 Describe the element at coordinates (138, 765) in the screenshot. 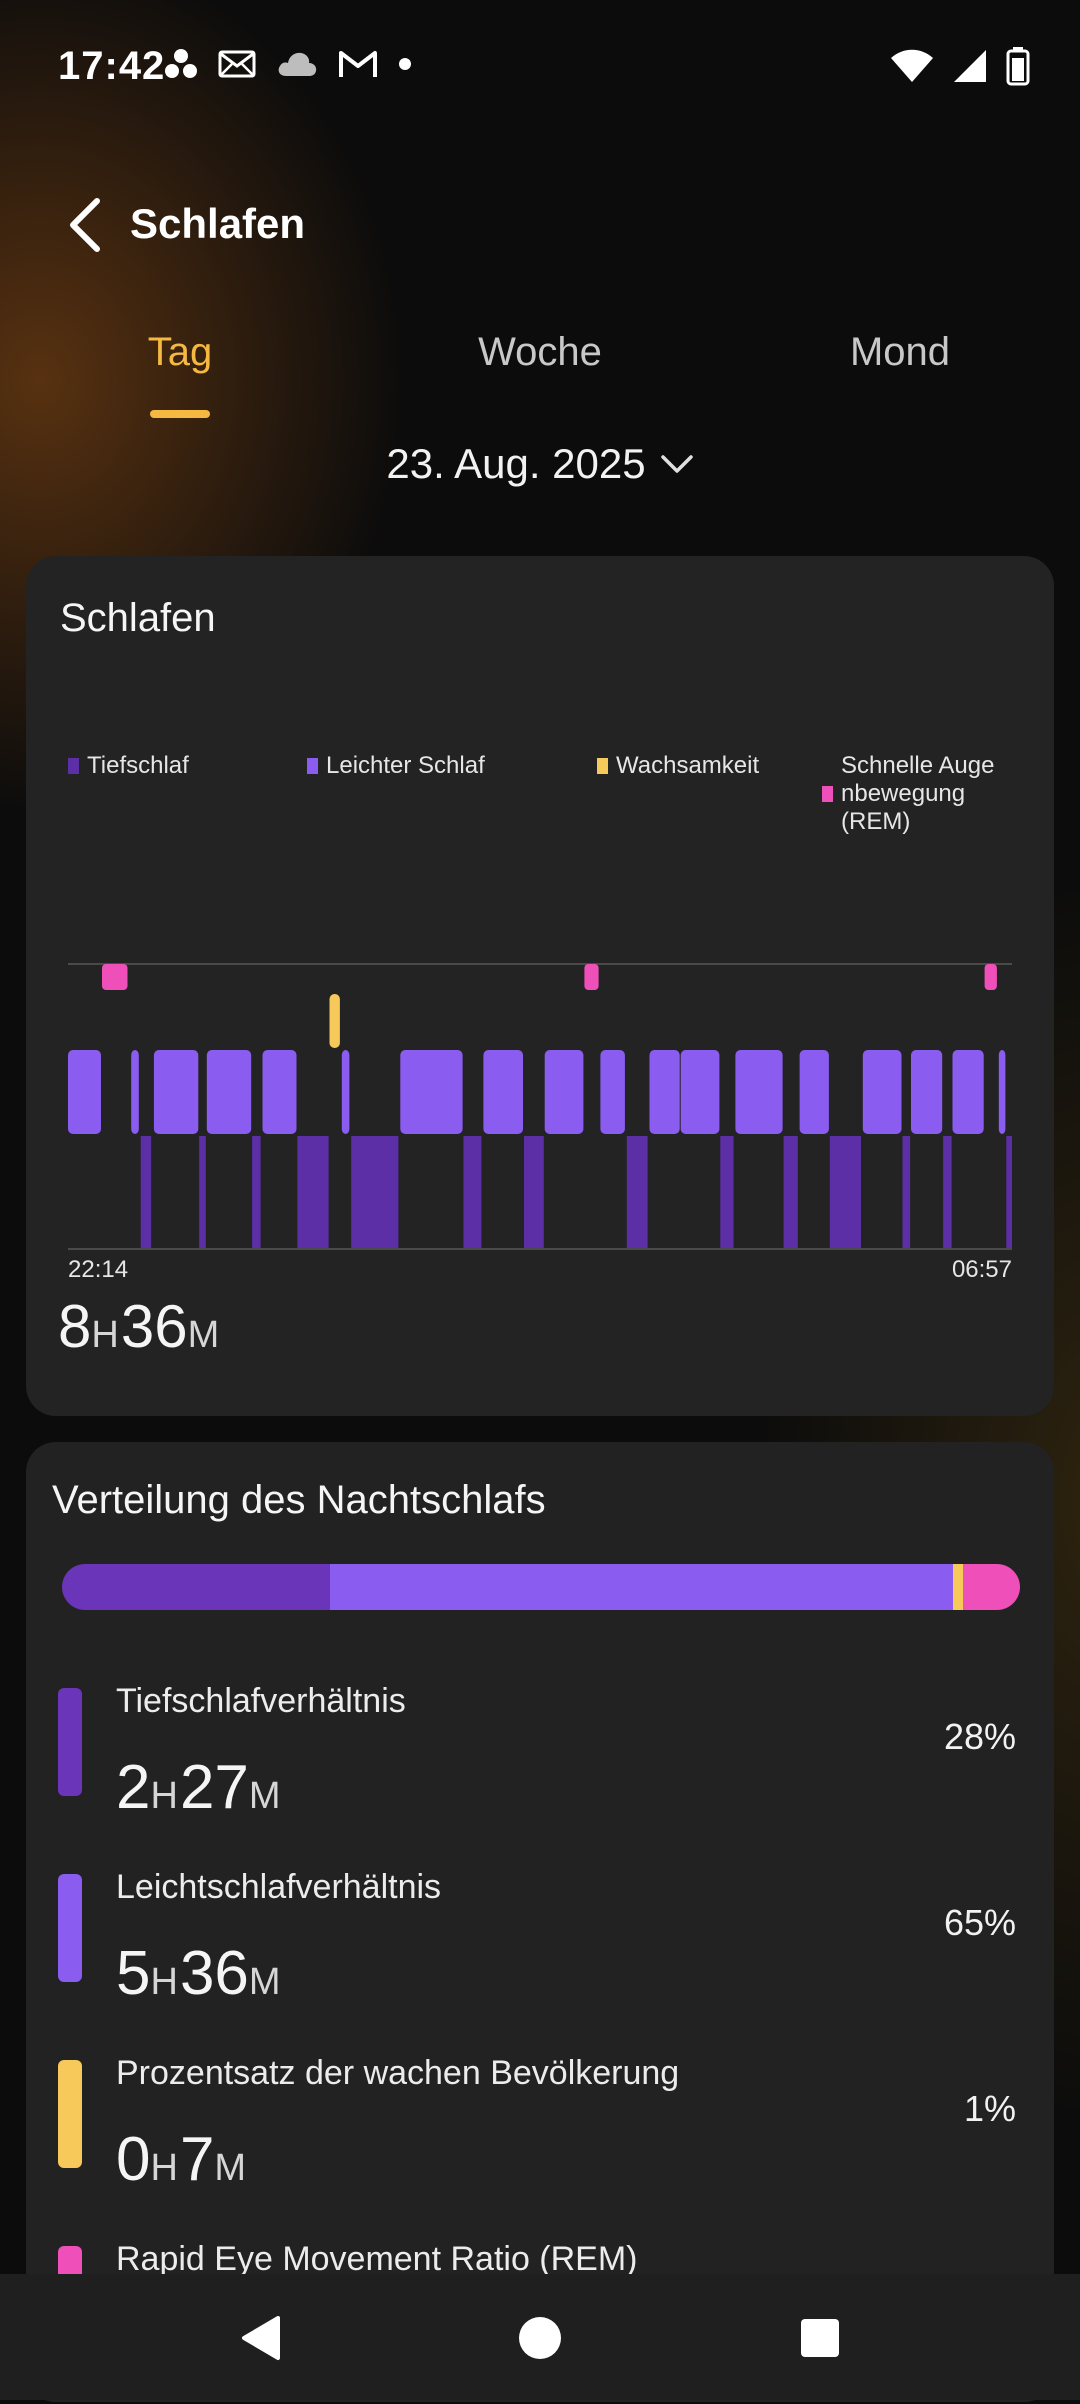

I see `legend-deep-sleep: Tiefschlaf` at that location.